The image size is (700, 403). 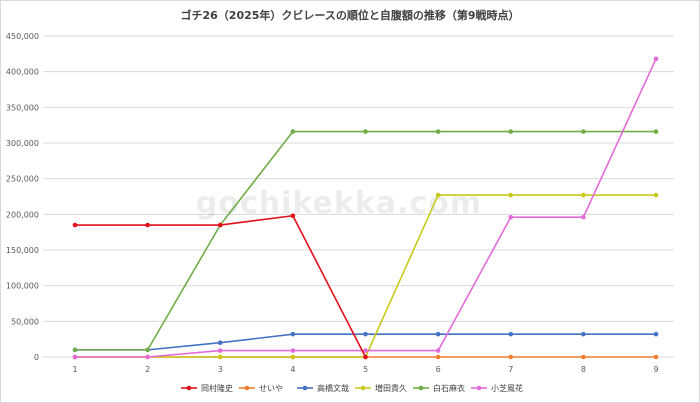 I want to click on legend-label: 増田貴久, so click(x=391, y=388).